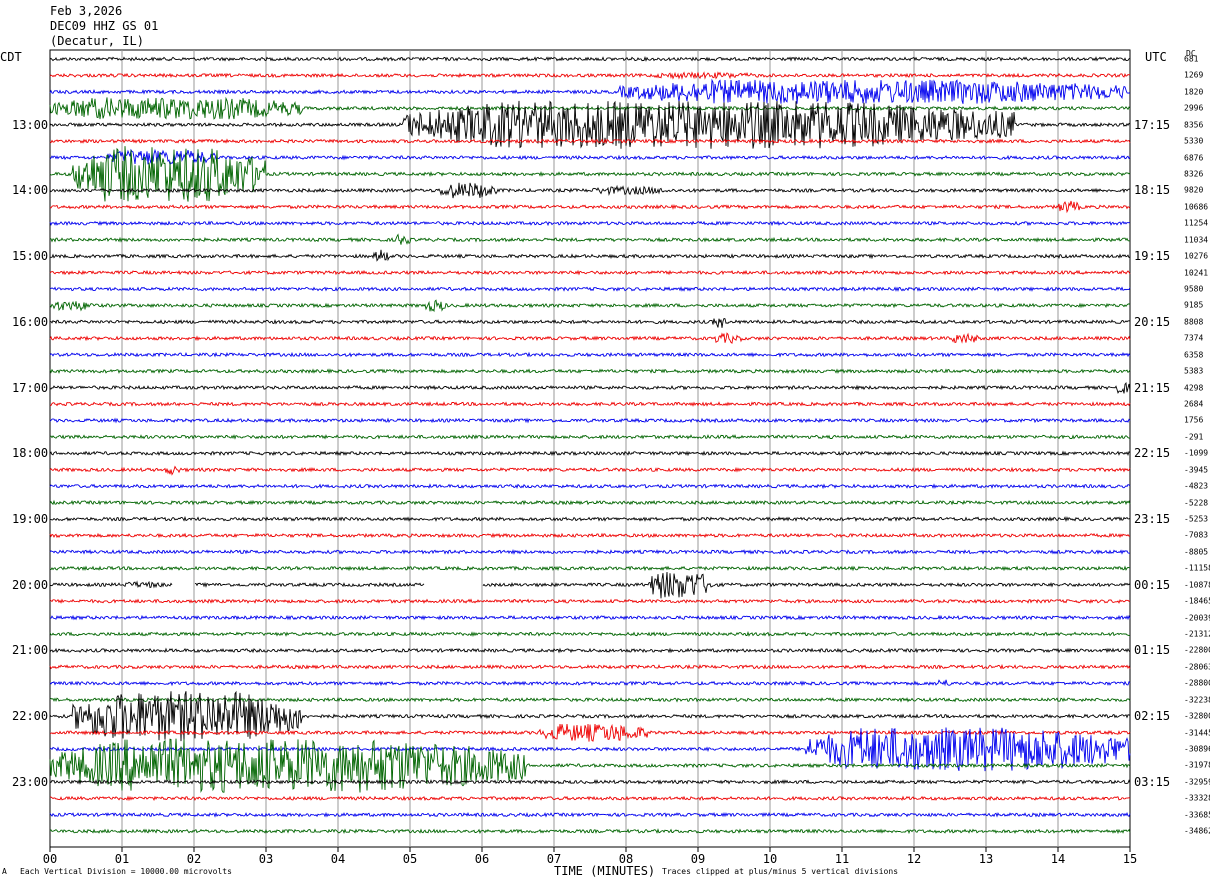 The width and height of the screenshot is (1210, 886). Describe the element at coordinates (1156, 57) in the screenshot. I see `right-axis-title: UTC` at that location.